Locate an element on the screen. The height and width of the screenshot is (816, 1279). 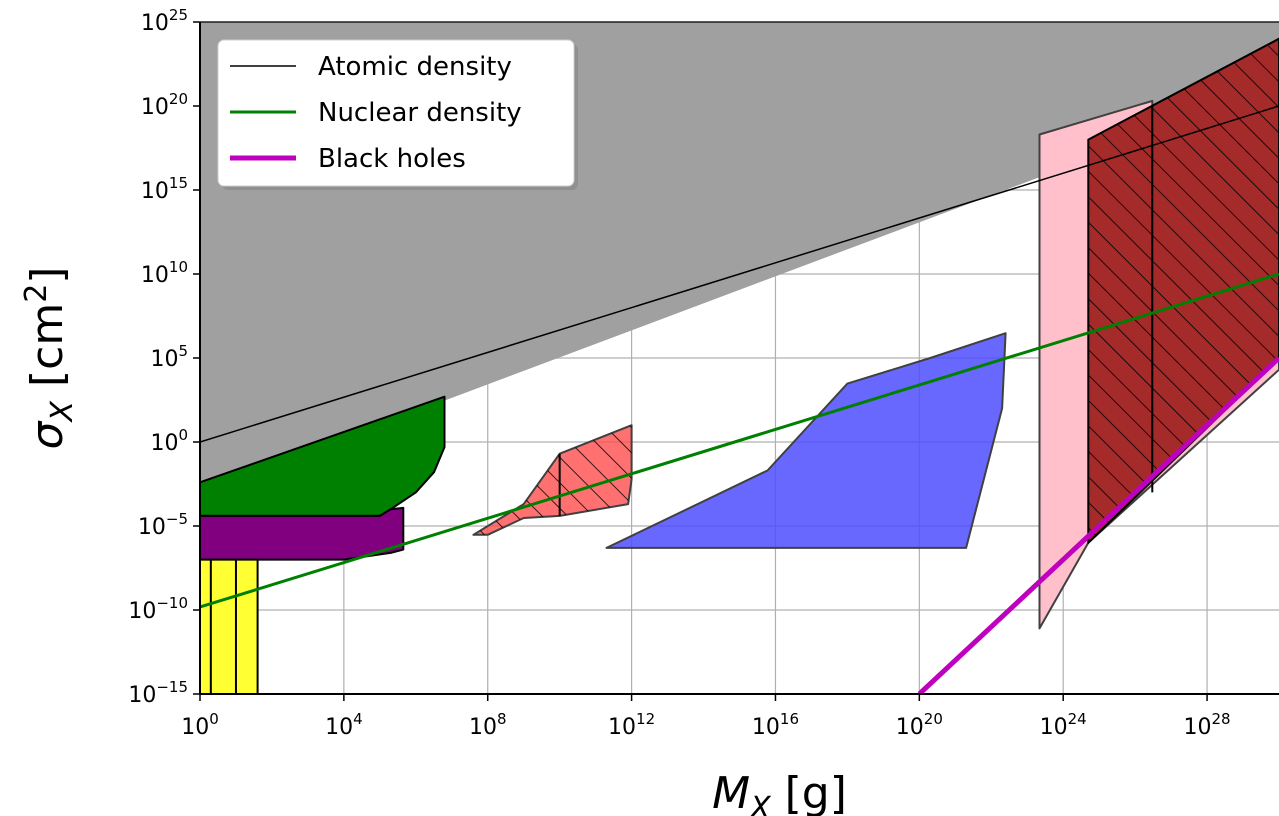
y-tick-label-3: 10⁰ is located at coordinates (169, 441).